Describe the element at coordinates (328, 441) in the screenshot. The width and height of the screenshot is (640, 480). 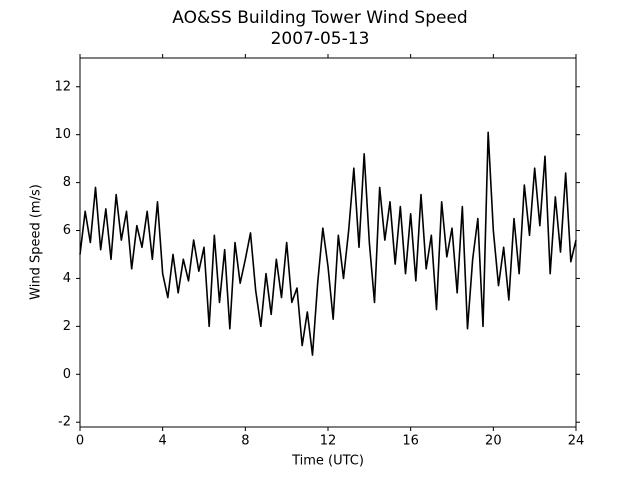
I see `x-tick-label: 12` at that location.